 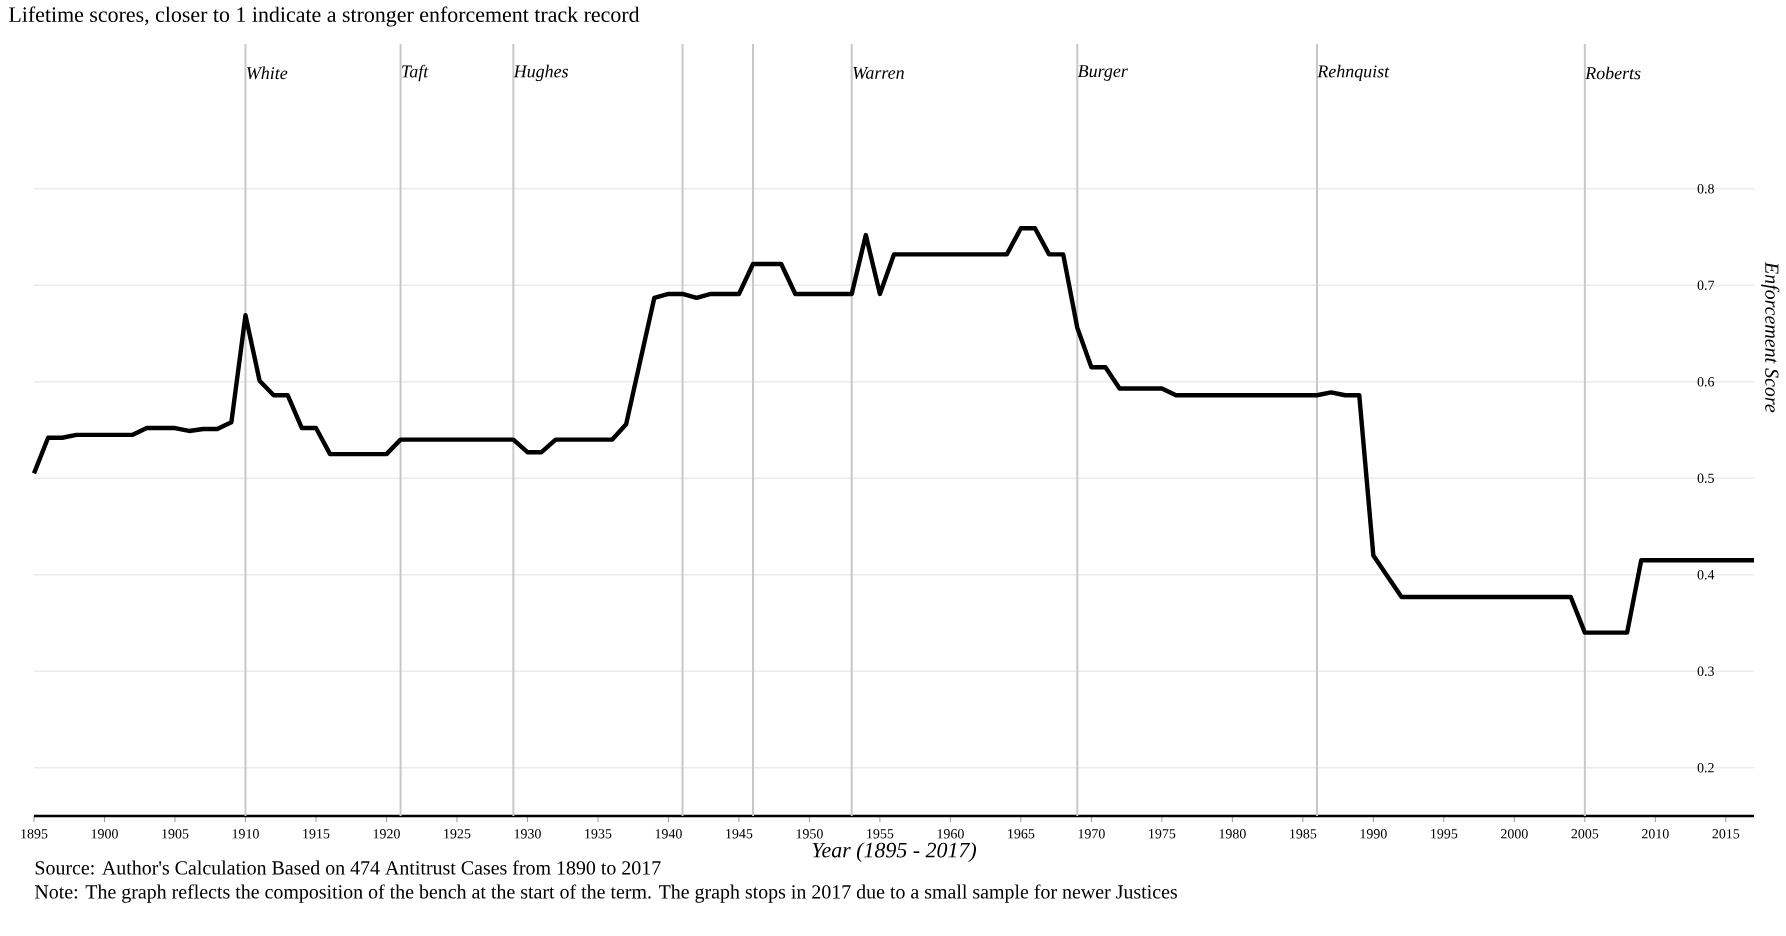 What do you see at coordinates (324, 16) in the screenshot?
I see `chart-title: Lifetime scores, closer to 1 indicate a stronger enforcement track record` at bounding box center [324, 16].